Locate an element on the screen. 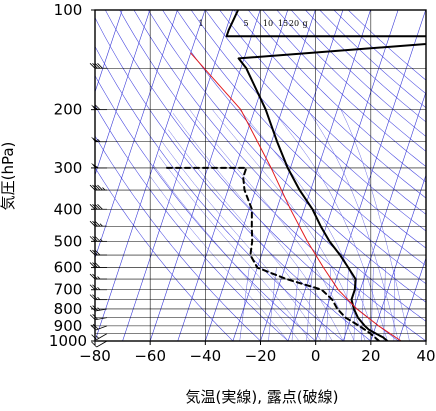 The image size is (436, 411). mixing-ratio-label: 5 is located at coordinates (245, 23).